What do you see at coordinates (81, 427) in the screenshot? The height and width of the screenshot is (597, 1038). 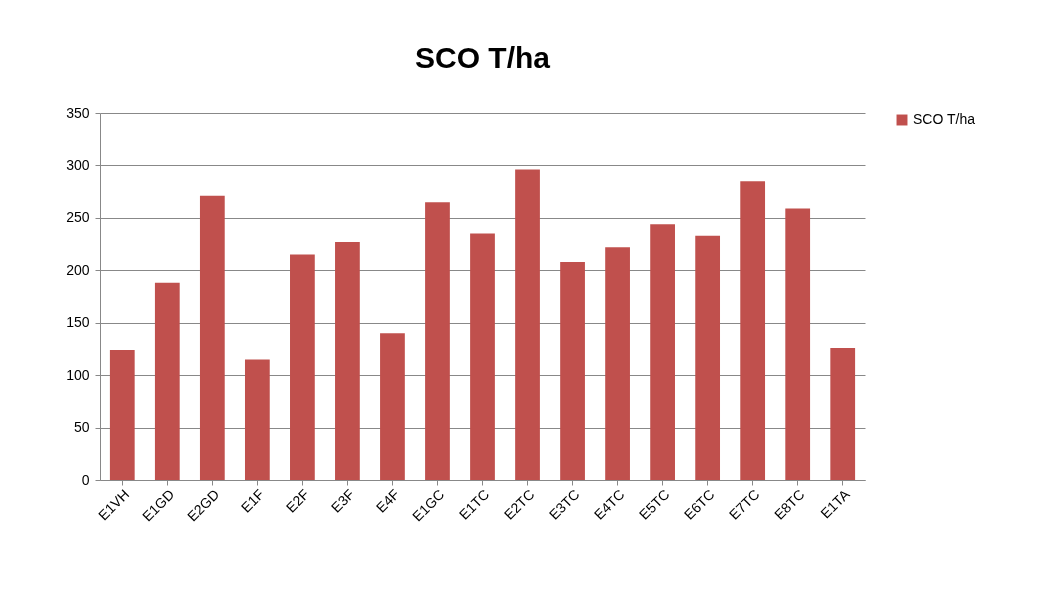 I see `y-tick-label: 50` at bounding box center [81, 427].